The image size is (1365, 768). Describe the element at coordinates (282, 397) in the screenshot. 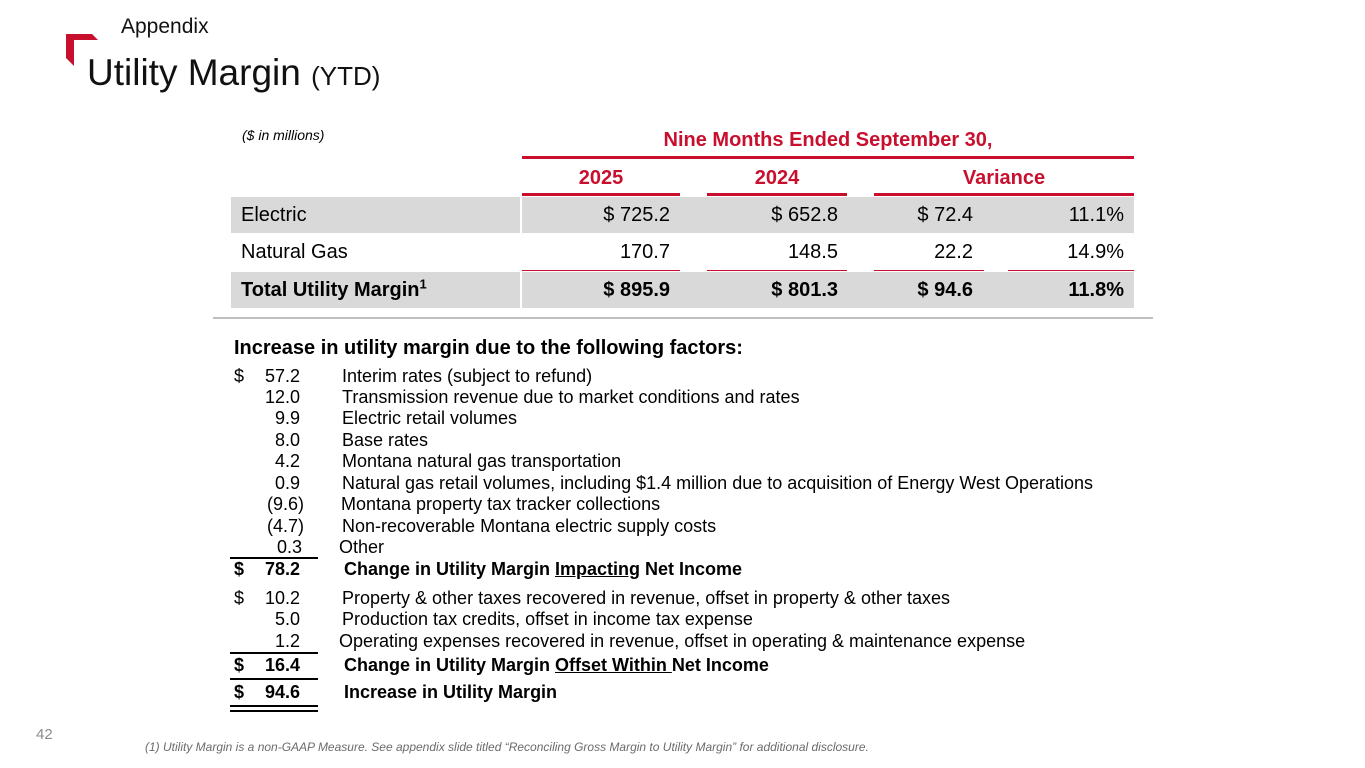

I see `factor-amount: 12.0` at that location.